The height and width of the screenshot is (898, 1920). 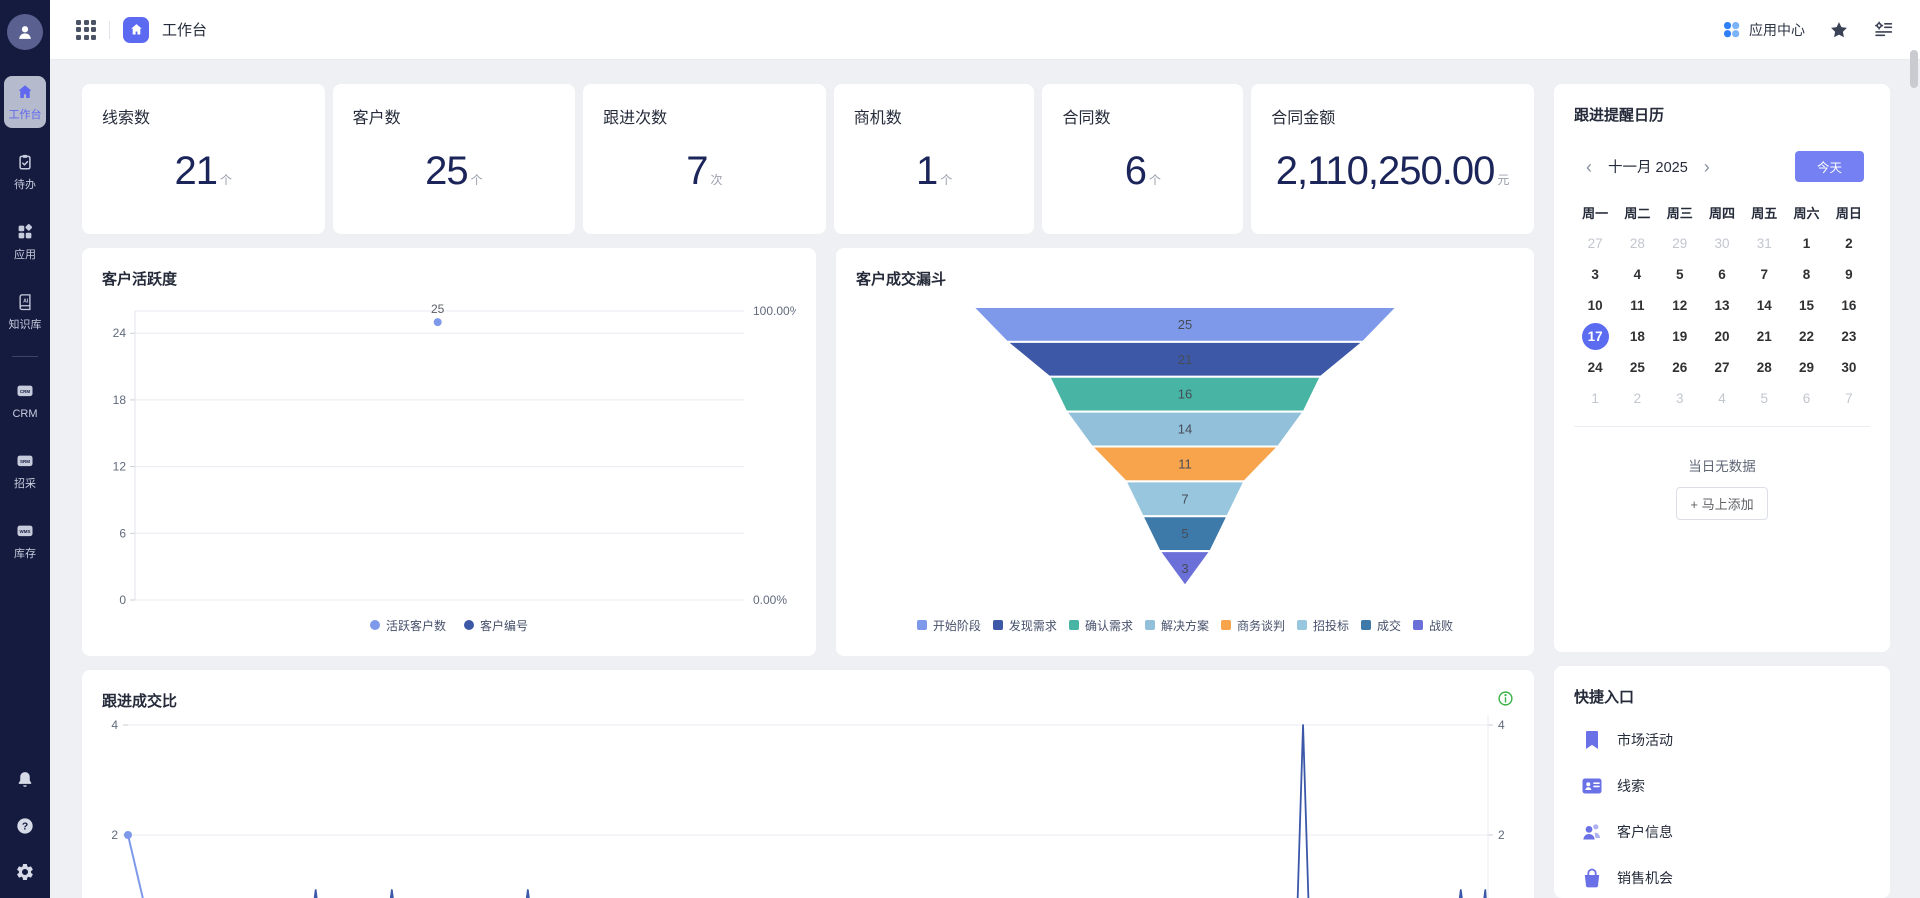 What do you see at coordinates (1722, 786) in the screenshot?
I see `quick-entry-线索: 线索` at bounding box center [1722, 786].